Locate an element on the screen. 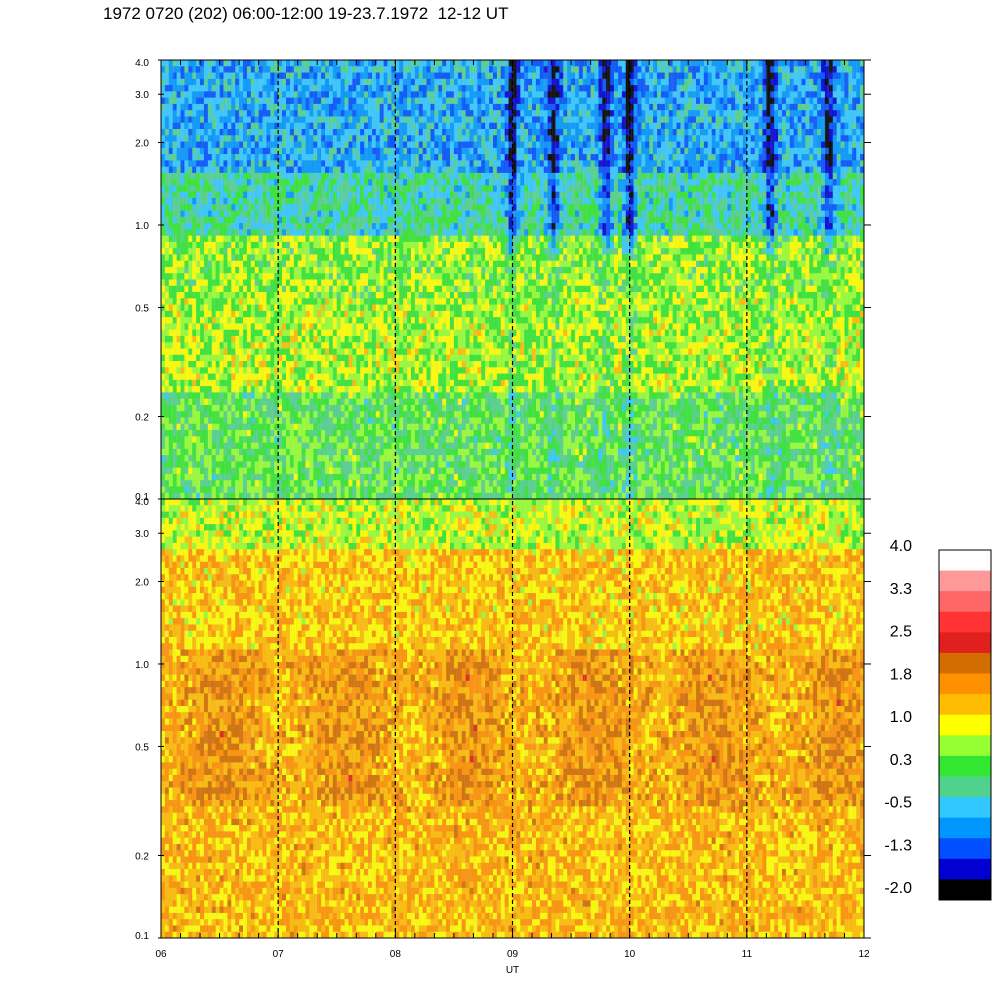 The width and height of the screenshot is (1000, 1000). x-tick-label: 07 is located at coordinates (279, 954).